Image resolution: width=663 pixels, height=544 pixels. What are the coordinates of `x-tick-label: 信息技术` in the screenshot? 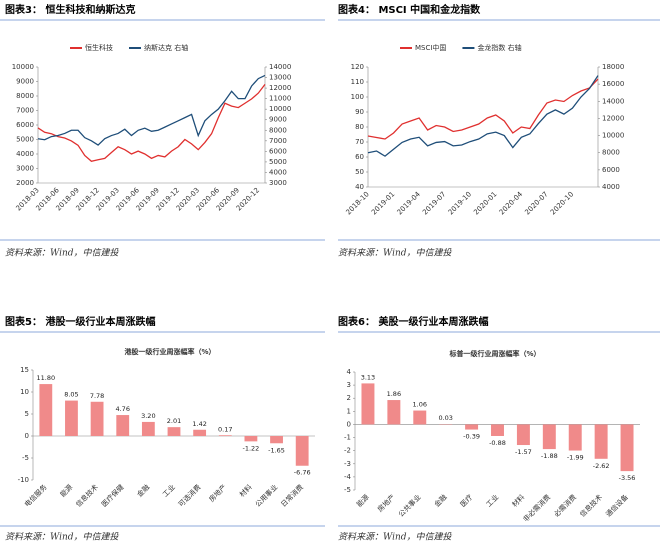 It's located at (591, 505).